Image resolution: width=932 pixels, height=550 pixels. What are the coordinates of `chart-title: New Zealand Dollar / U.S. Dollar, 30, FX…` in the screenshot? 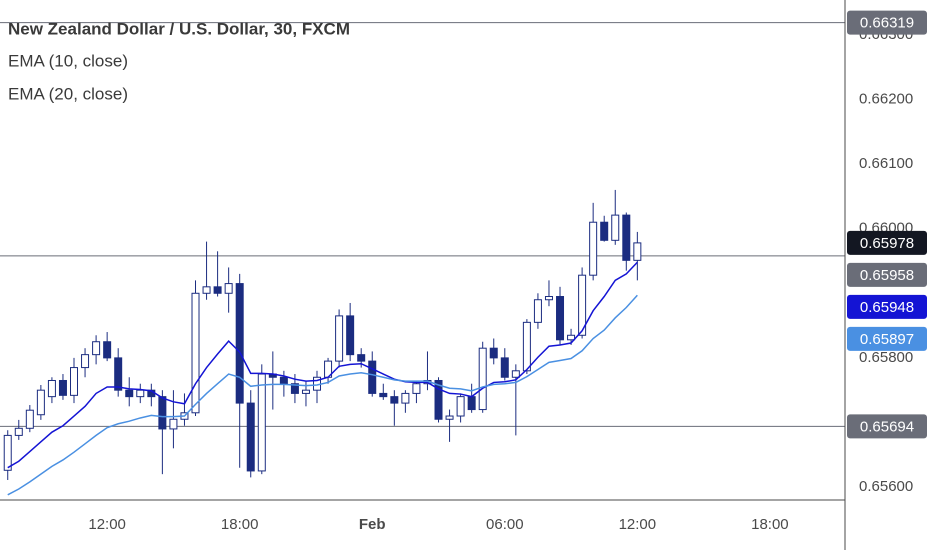 It's located at (179, 28).